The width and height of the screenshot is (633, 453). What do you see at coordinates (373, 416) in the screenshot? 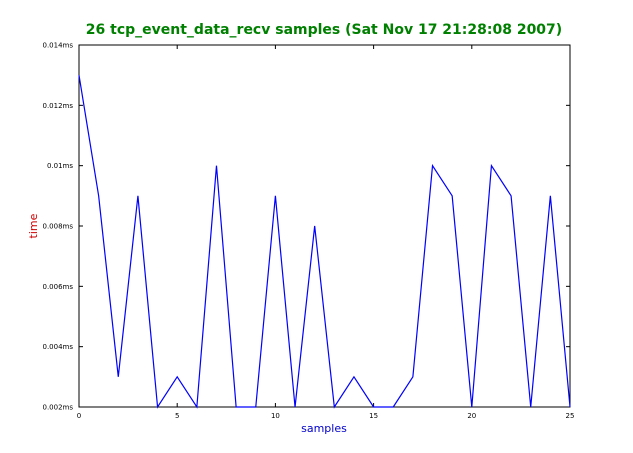
I see `x-tick-label: 15` at bounding box center [373, 416].